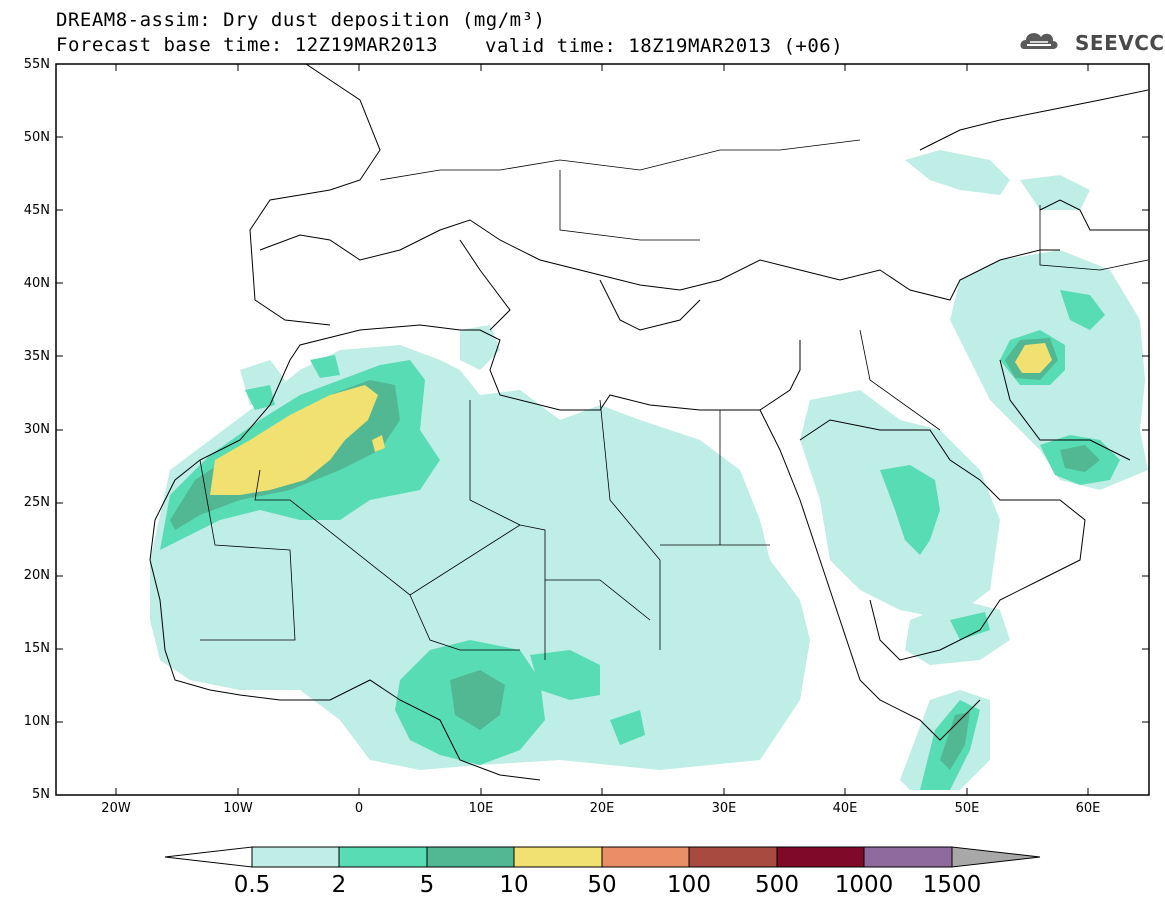 This screenshot has height=907, width=1165. What do you see at coordinates (36, 210) in the screenshot?
I see `lat-label: 45N` at bounding box center [36, 210].